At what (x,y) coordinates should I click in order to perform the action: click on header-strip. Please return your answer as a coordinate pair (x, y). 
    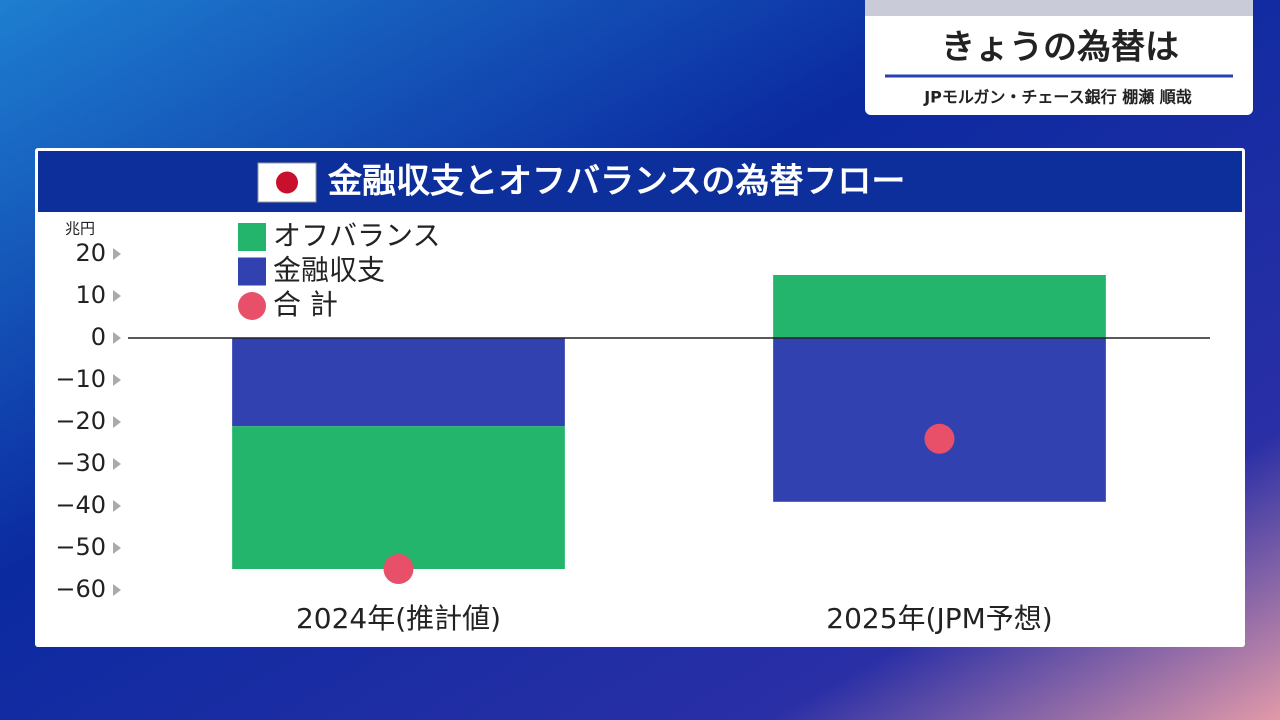
    Looking at the image, I should click on (1059, 8).